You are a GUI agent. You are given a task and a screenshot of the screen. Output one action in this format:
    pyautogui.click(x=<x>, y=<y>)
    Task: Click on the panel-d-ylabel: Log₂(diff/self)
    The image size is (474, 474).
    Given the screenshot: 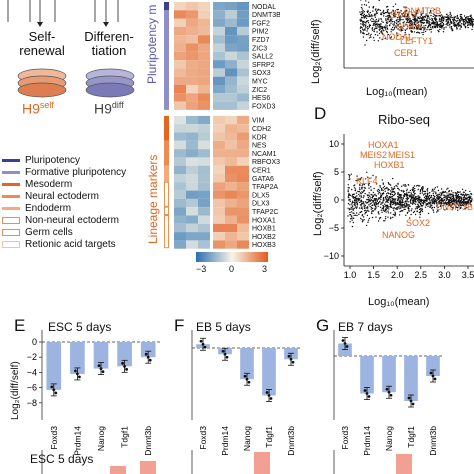 What is the action you would take?
    pyautogui.click(x=318, y=203)
    